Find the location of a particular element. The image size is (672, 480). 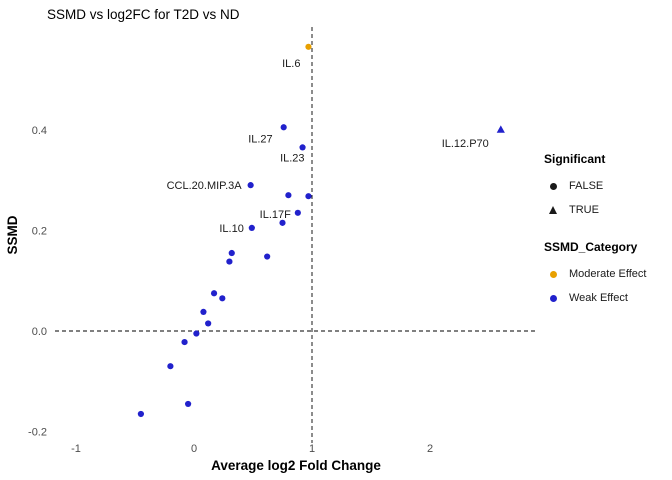

y-tick-label: -0.2 is located at coordinates (37, 433).